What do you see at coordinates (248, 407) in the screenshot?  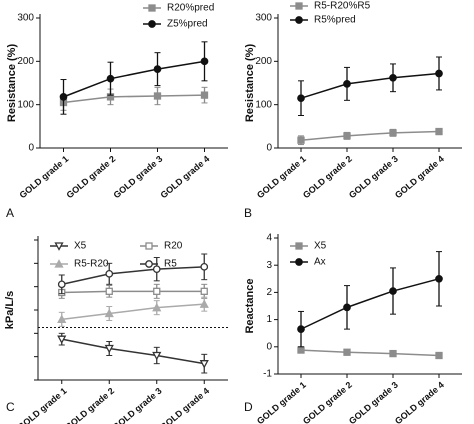 I see `panel-label: D` at bounding box center [248, 407].